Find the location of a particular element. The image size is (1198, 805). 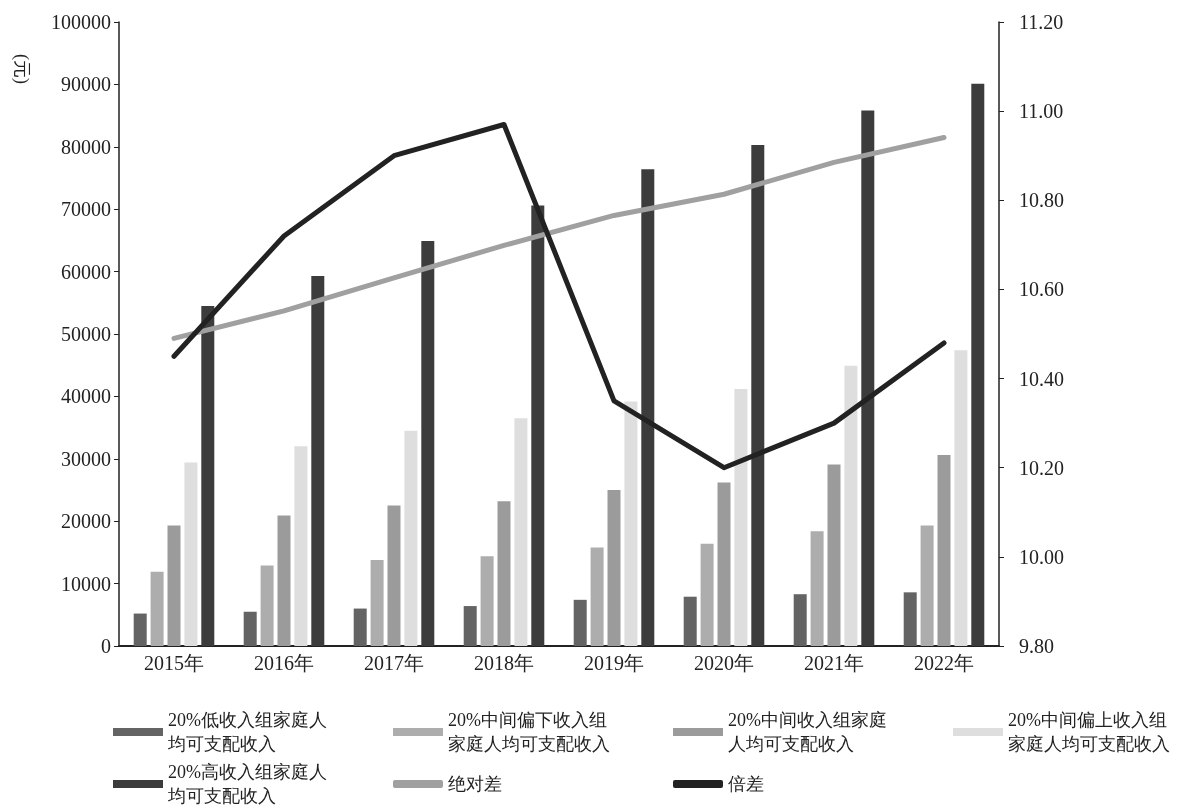

y2-tick-label: 11.00 is located at coordinates (1041, 111).